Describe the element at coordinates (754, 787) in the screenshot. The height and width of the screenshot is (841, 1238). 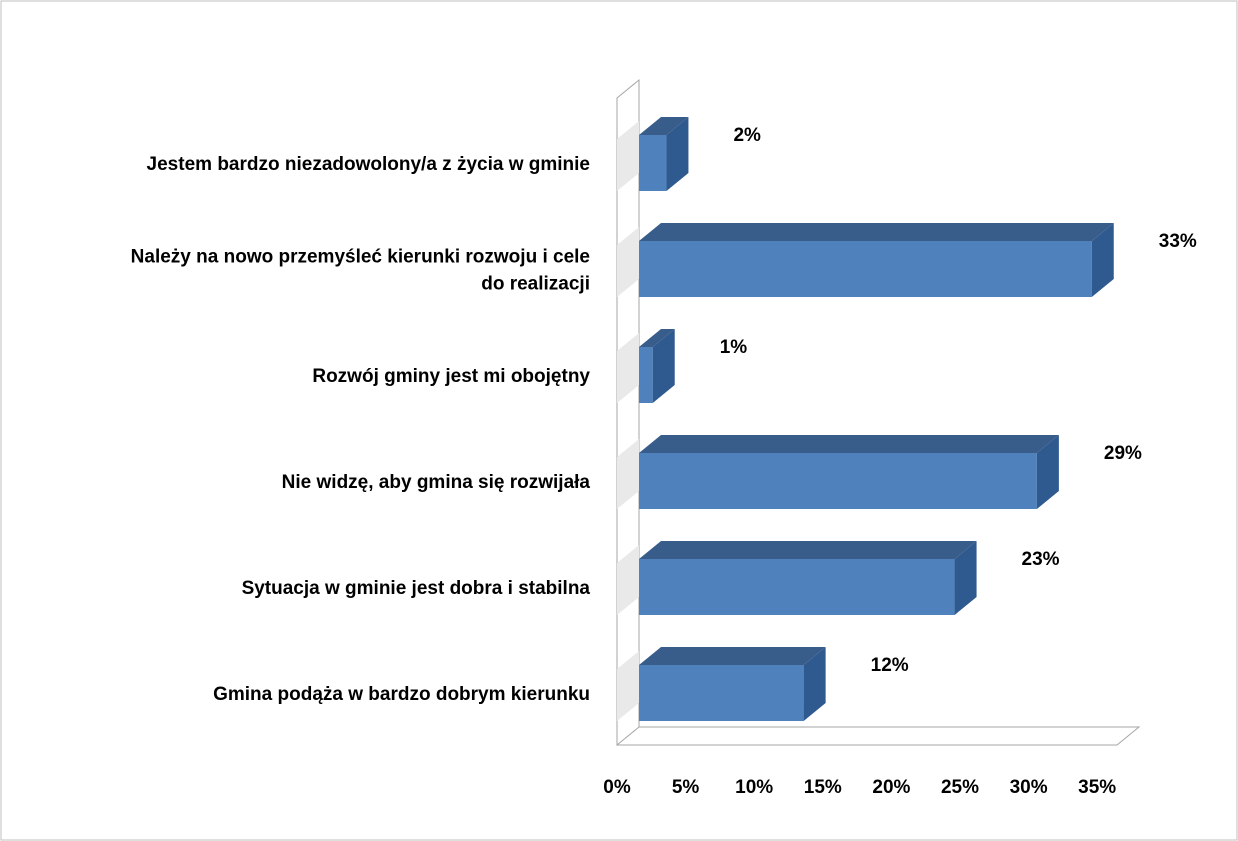
I see `x-tick-label: 10%` at that location.